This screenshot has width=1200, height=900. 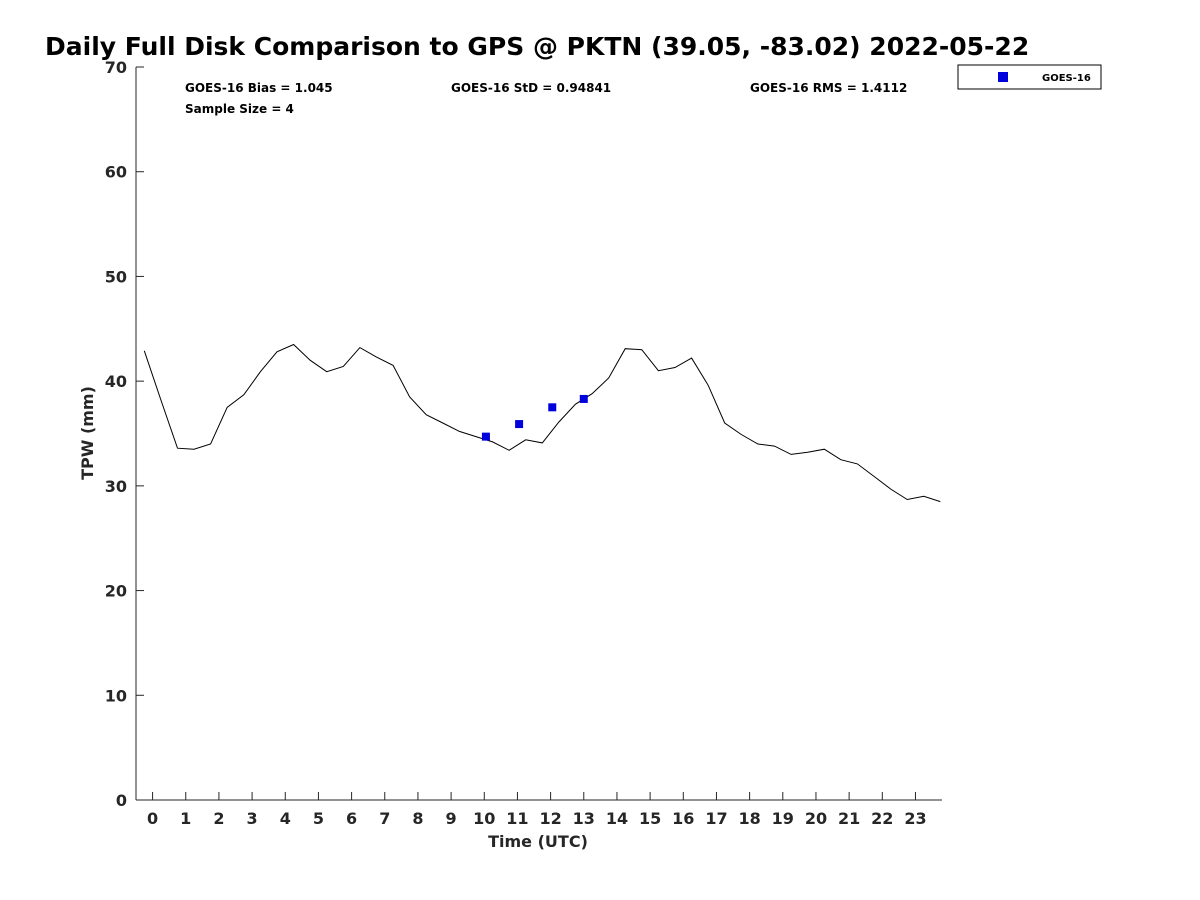 I want to click on x-ticks: 0 1 2 3 4 5 6 7 8 9 10 11 12 13 14 15 16 17 18 19 20 21 22 23, so click(x=537, y=810).